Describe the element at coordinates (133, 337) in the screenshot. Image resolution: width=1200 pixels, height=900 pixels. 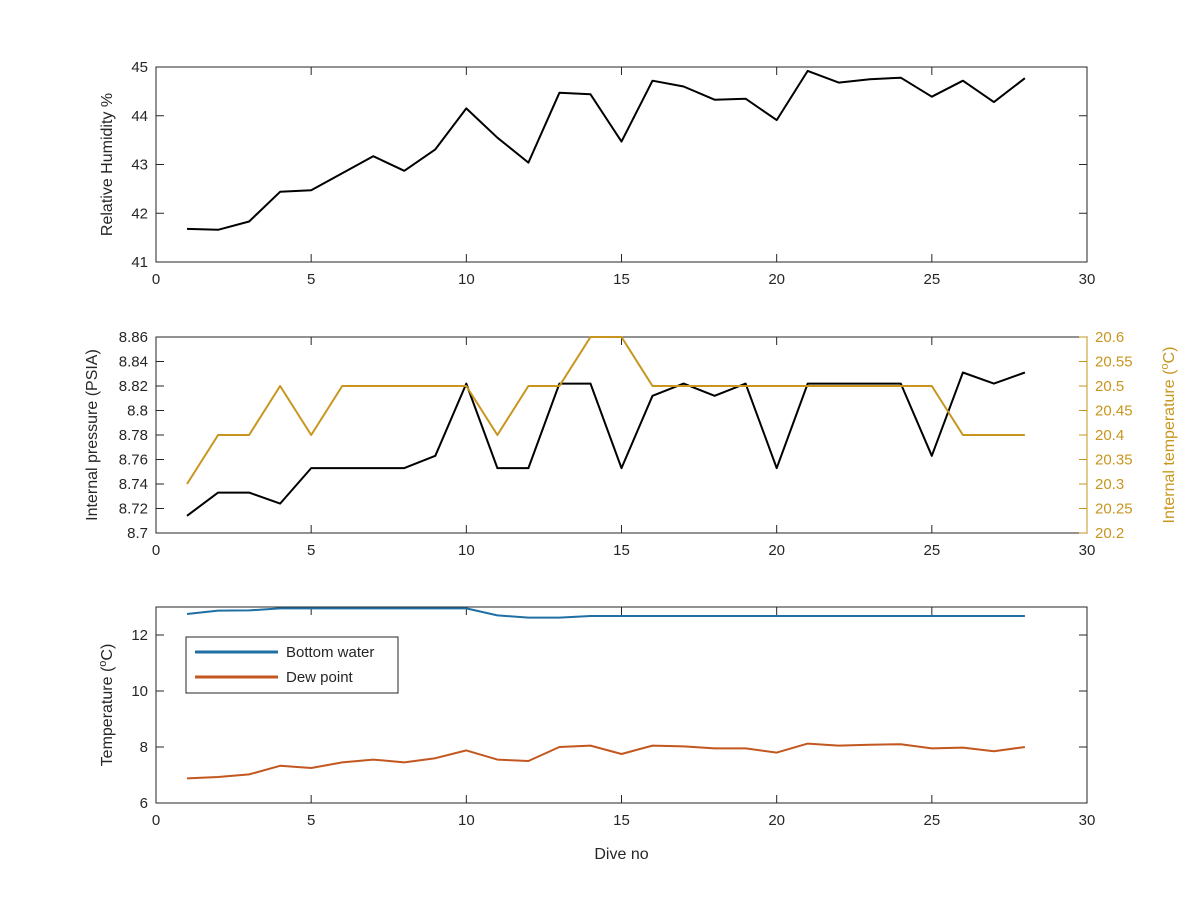
I see `y-tick-label: 8.86` at that location.